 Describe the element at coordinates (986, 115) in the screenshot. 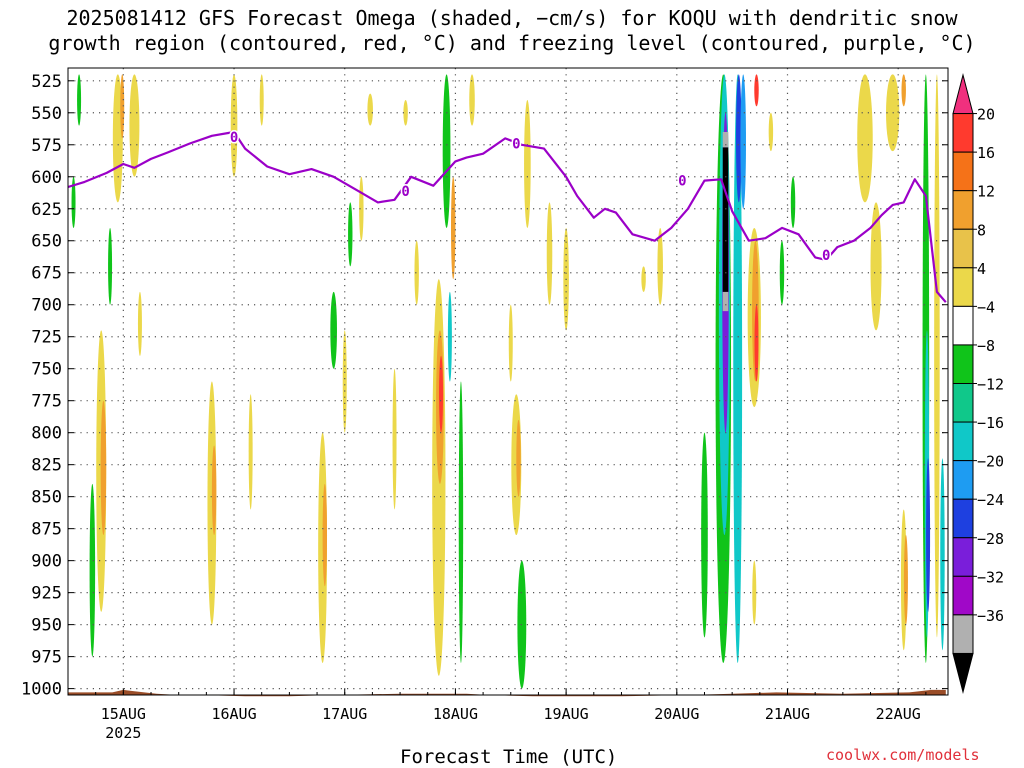

I see `colorbar-label: 20` at that location.